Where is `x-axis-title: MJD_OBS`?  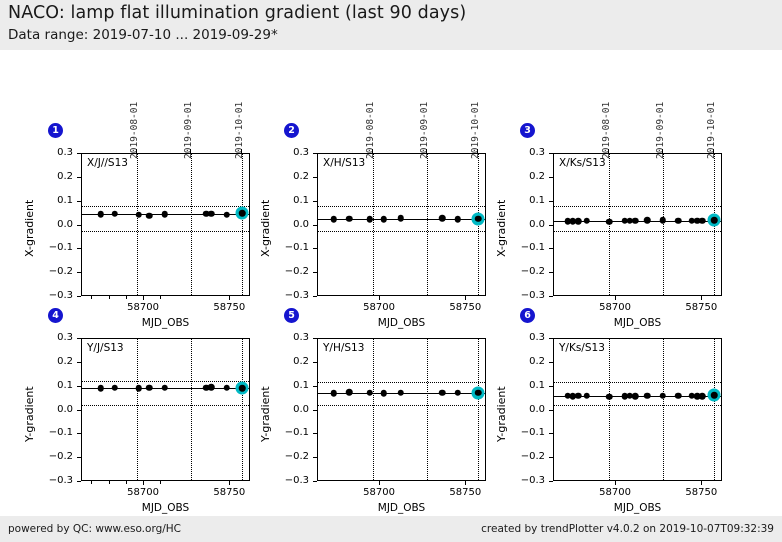
x-axis-title: MJD_OBS is located at coordinates (165, 323).